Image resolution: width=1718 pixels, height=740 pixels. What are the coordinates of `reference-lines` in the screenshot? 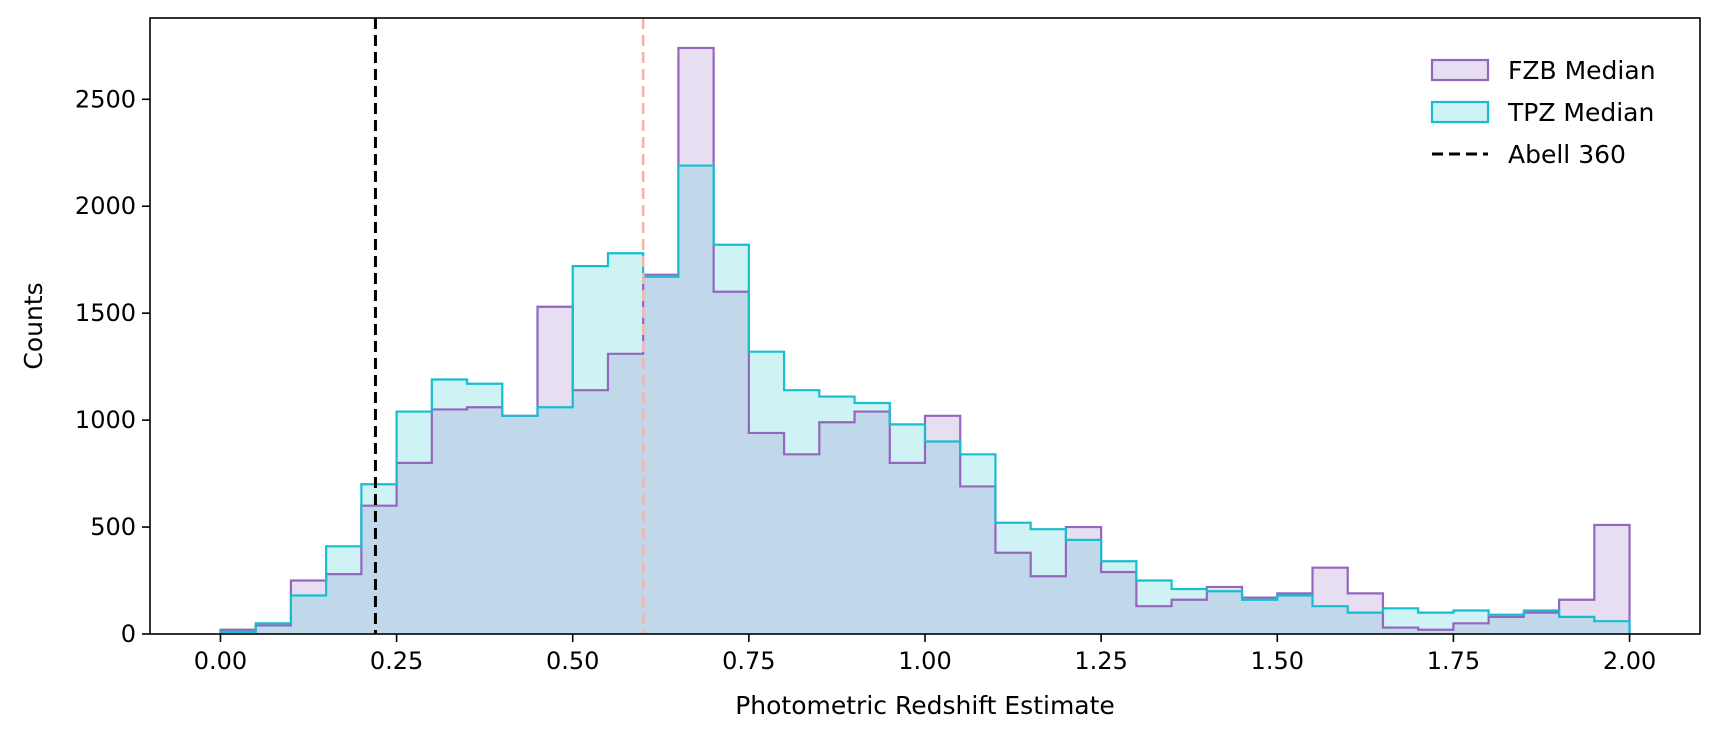 It's located at (509, 326).